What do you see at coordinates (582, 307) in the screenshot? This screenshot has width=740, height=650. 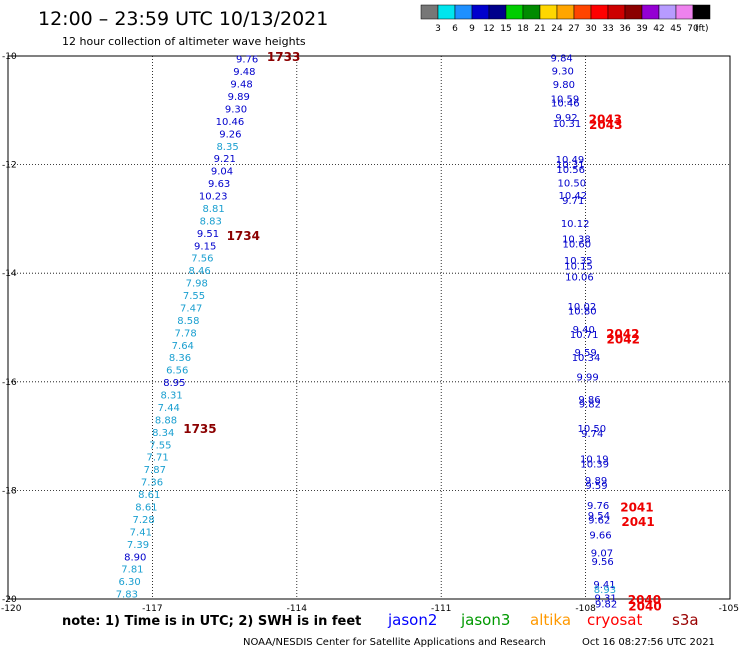 I see `wave-height-value: 10.02` at bounding box center [582, 307].